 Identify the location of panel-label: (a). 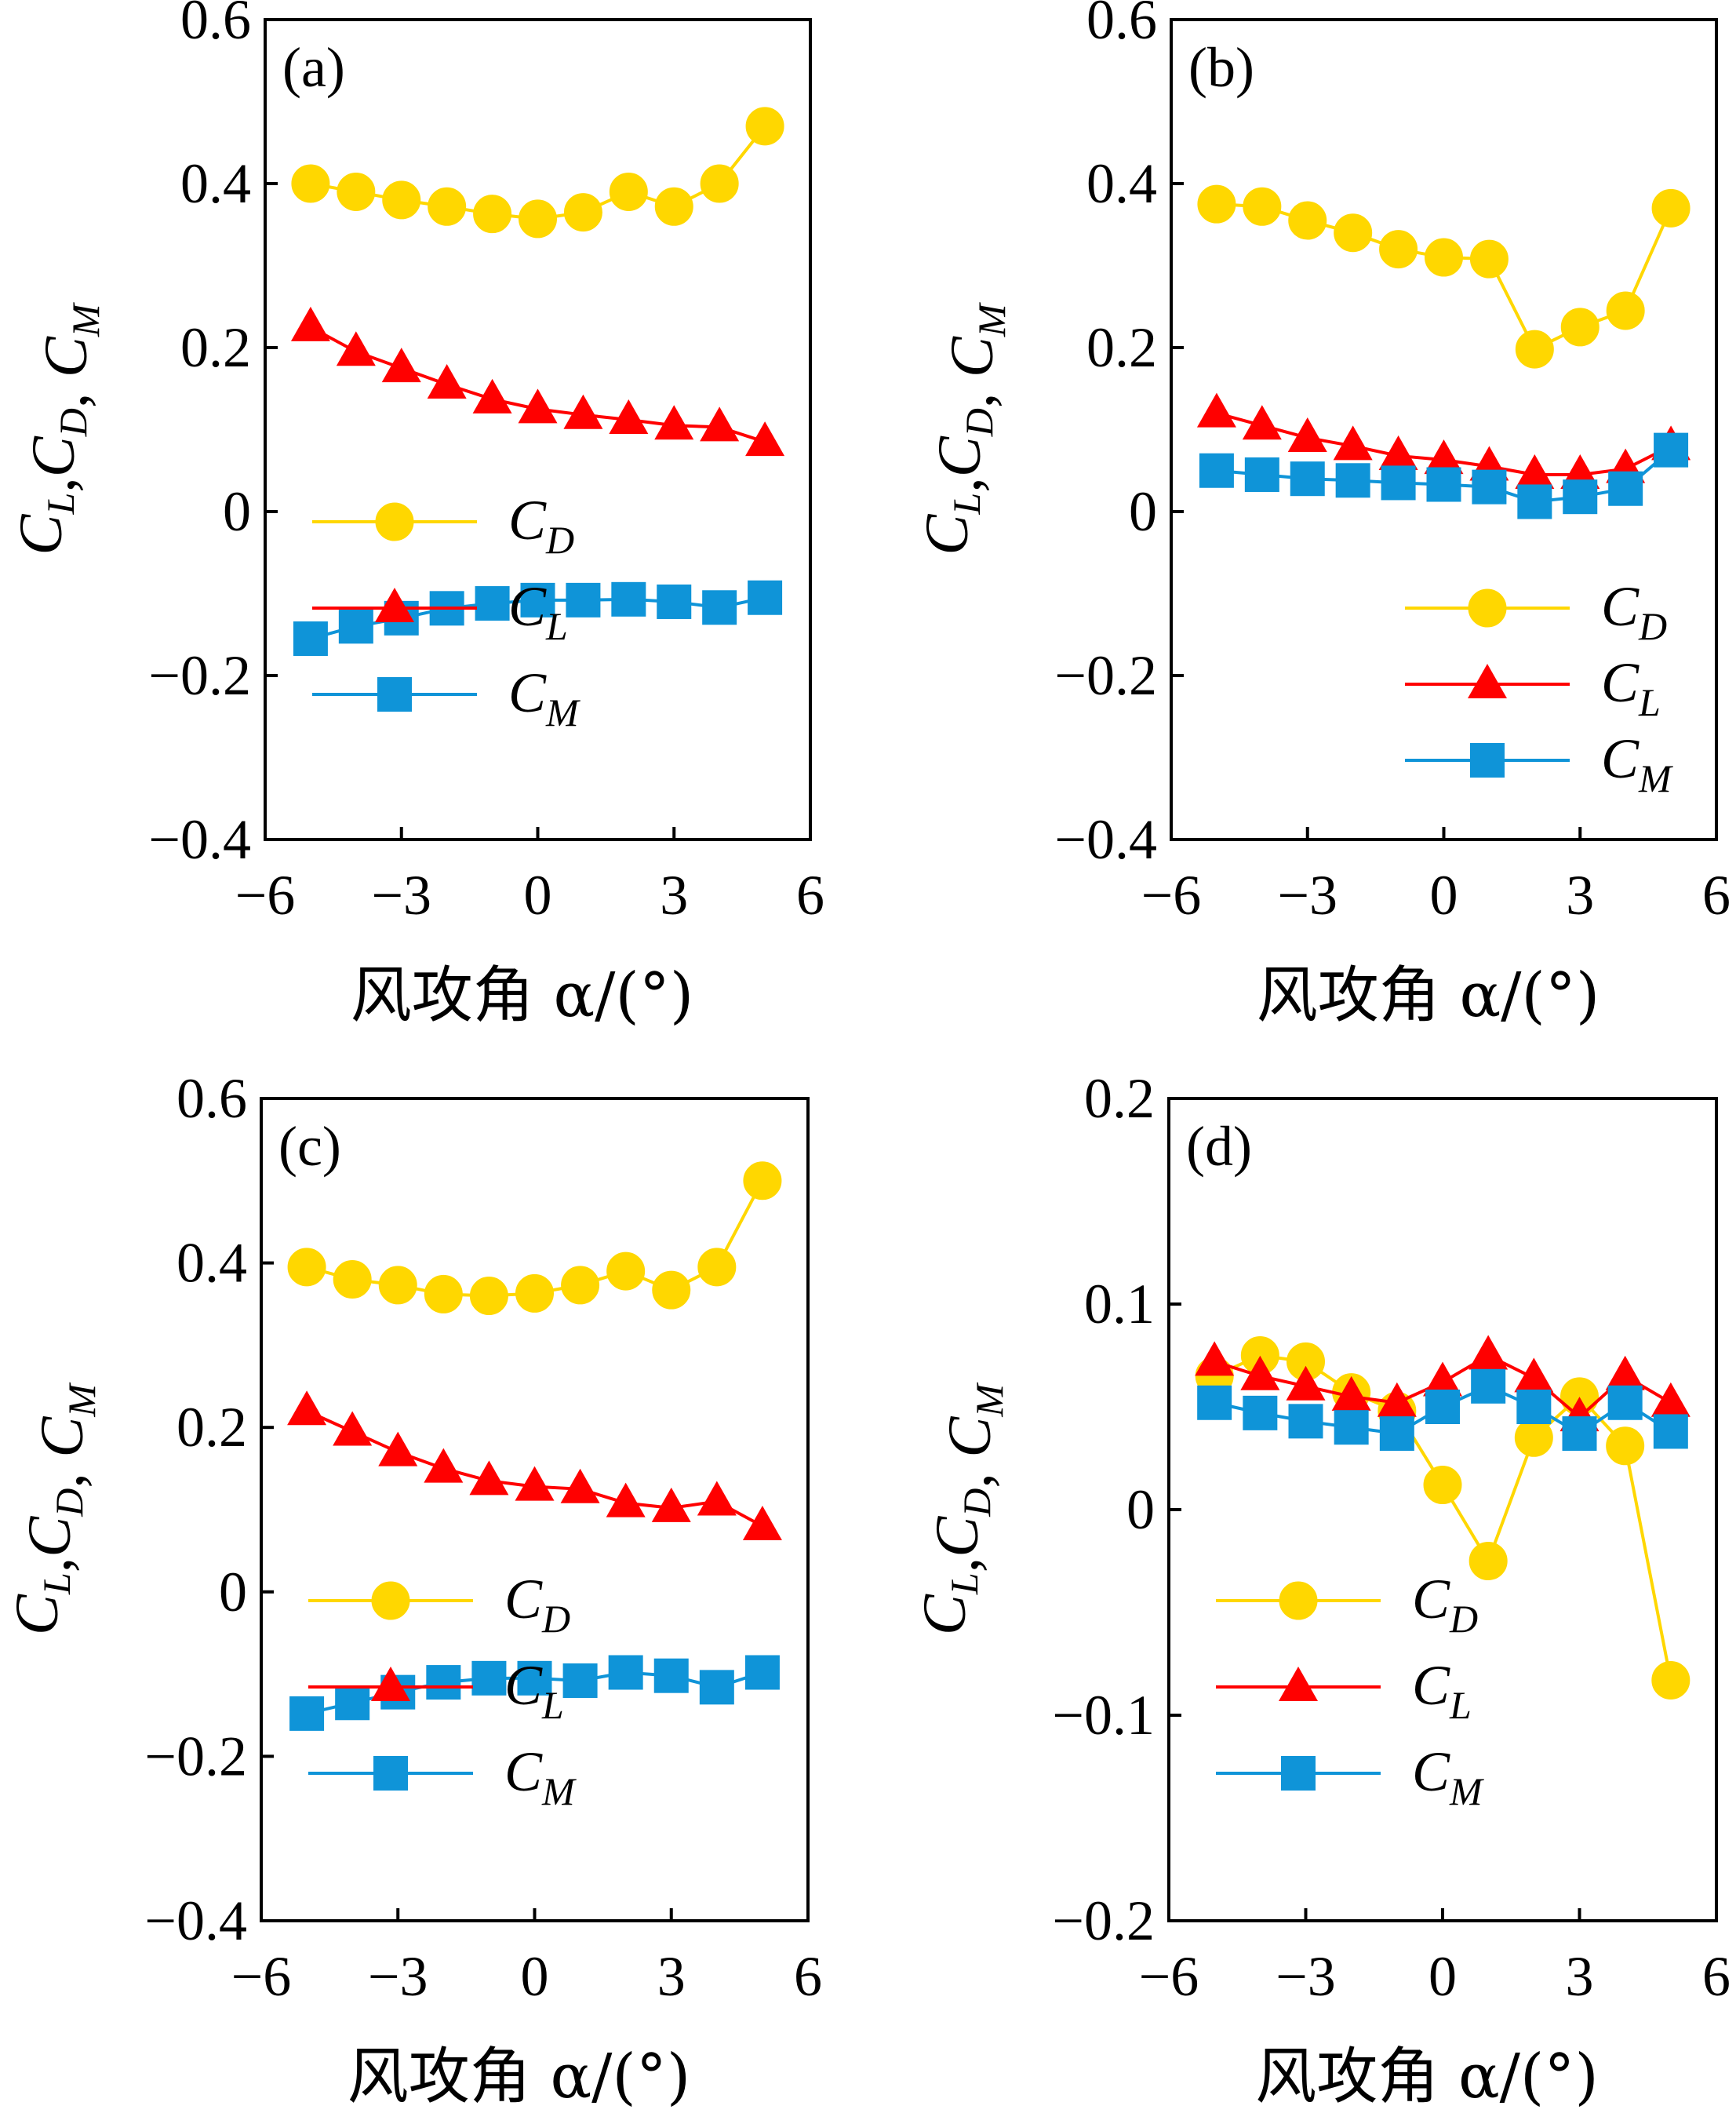
(313, 67).